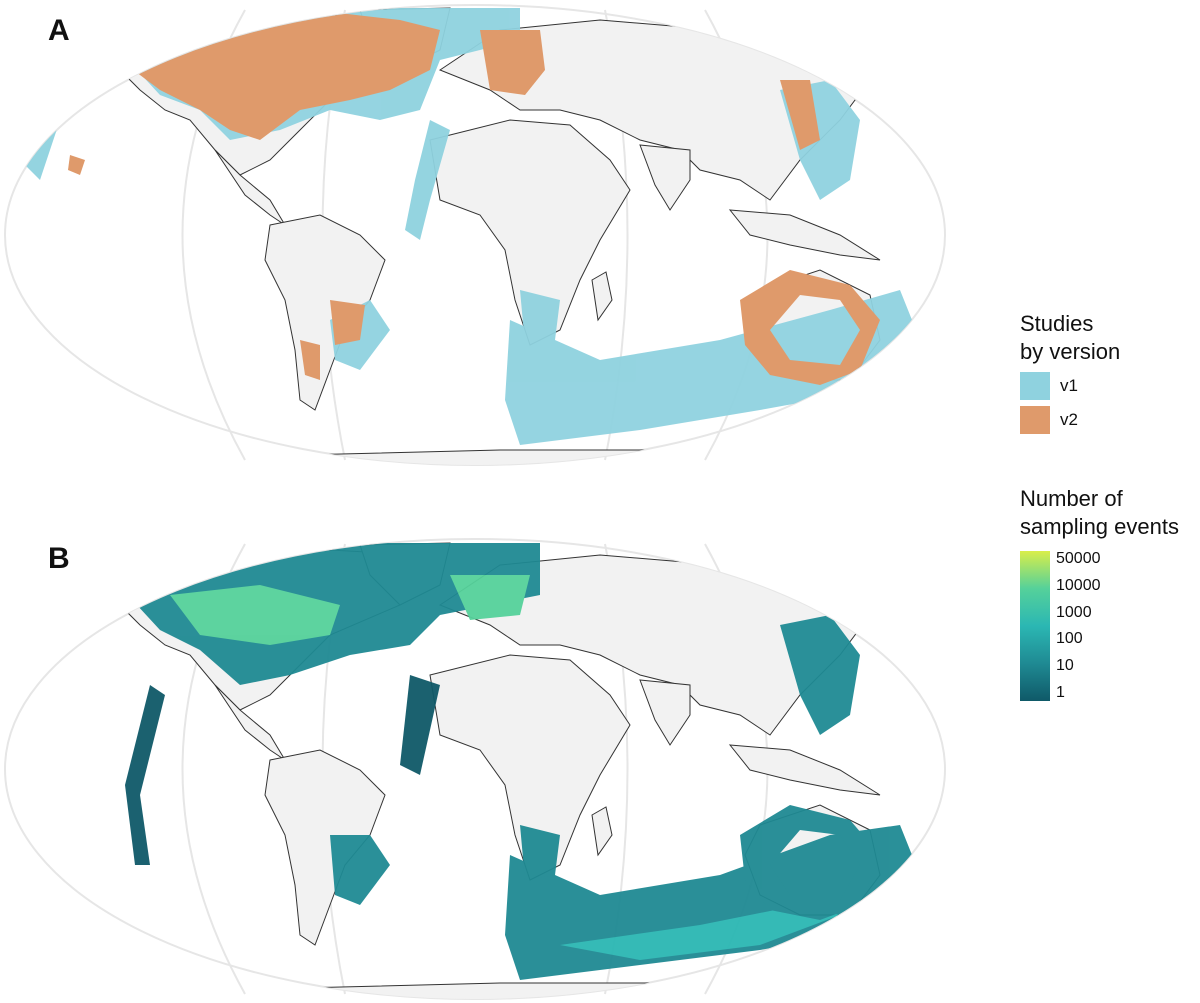 The height and width of the screenshot is (1003, 1200). Describe the element at coordinates (1060, 692) in the screenshot. I see `colorbar-tick-label: 1` at that location.